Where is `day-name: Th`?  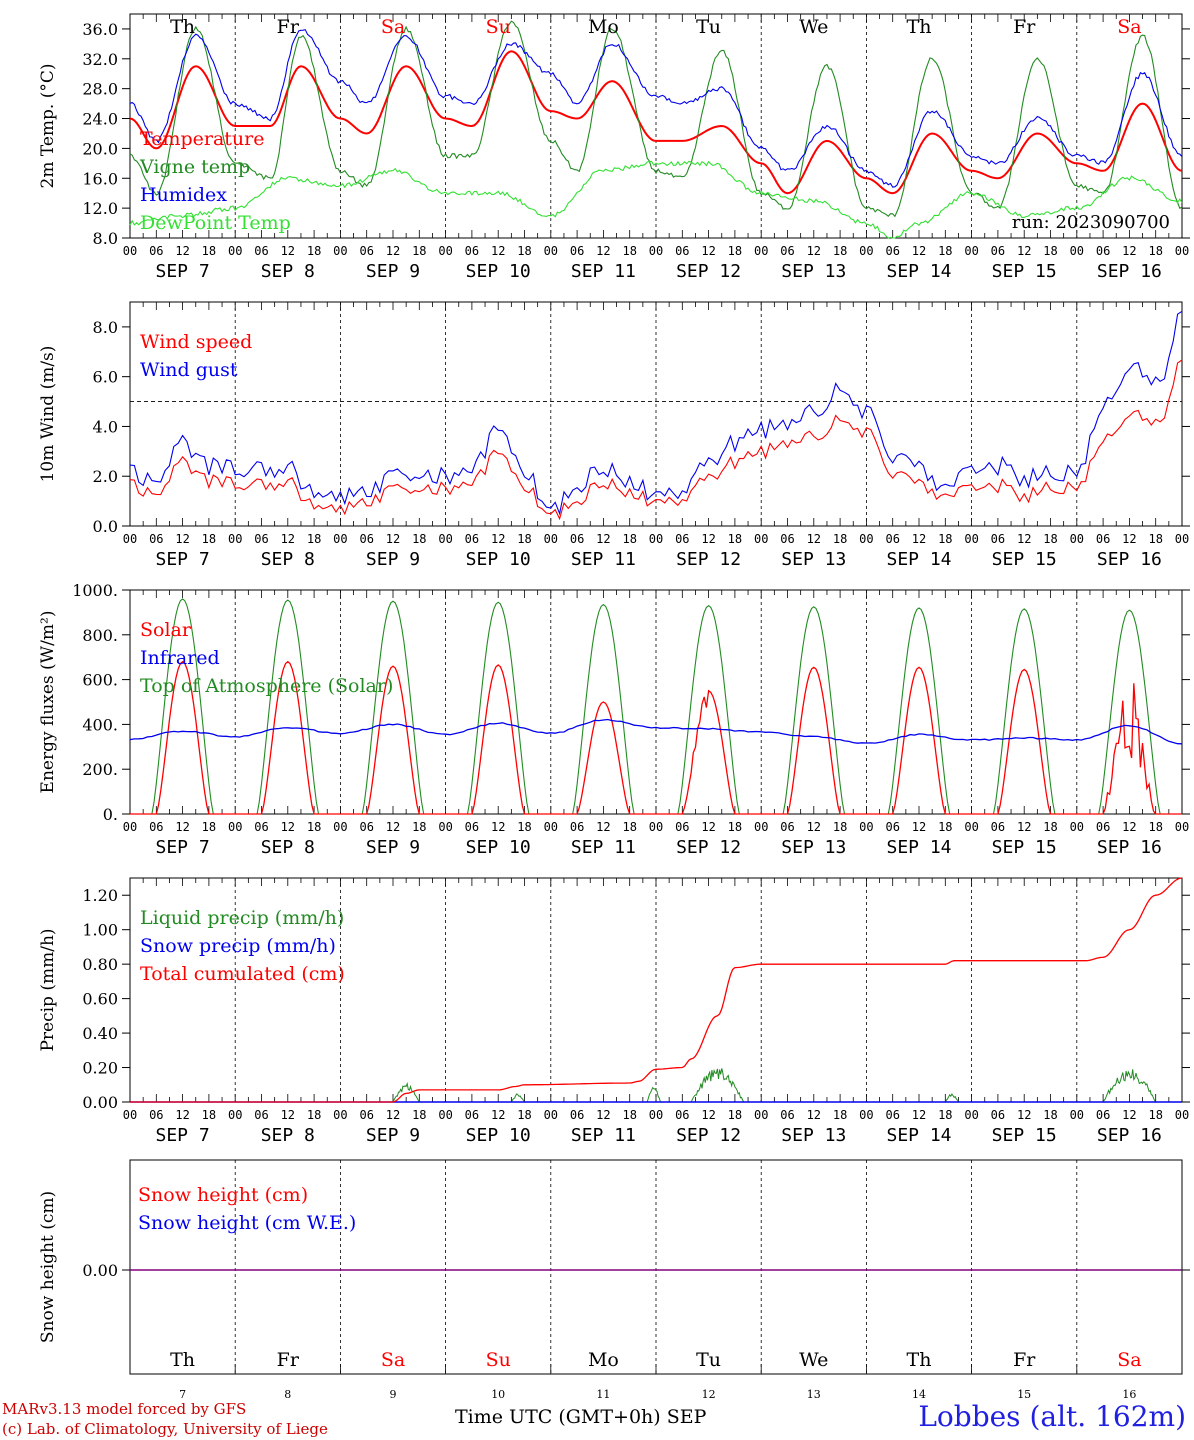 day-name: Th is located at coordinates (919, 27).